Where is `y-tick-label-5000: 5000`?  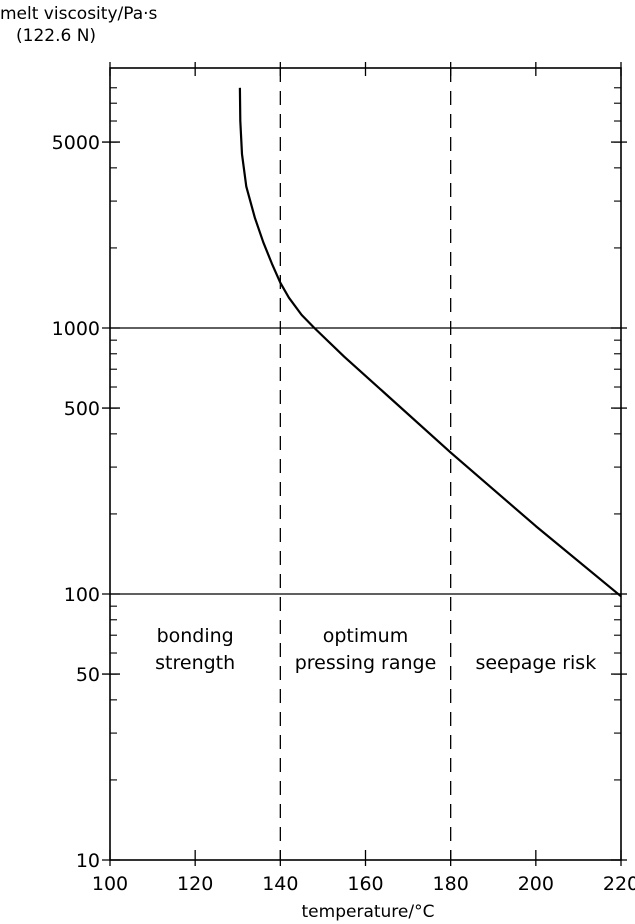 y-tick-label-5000: 5000 is located at coordinates (76, 143).